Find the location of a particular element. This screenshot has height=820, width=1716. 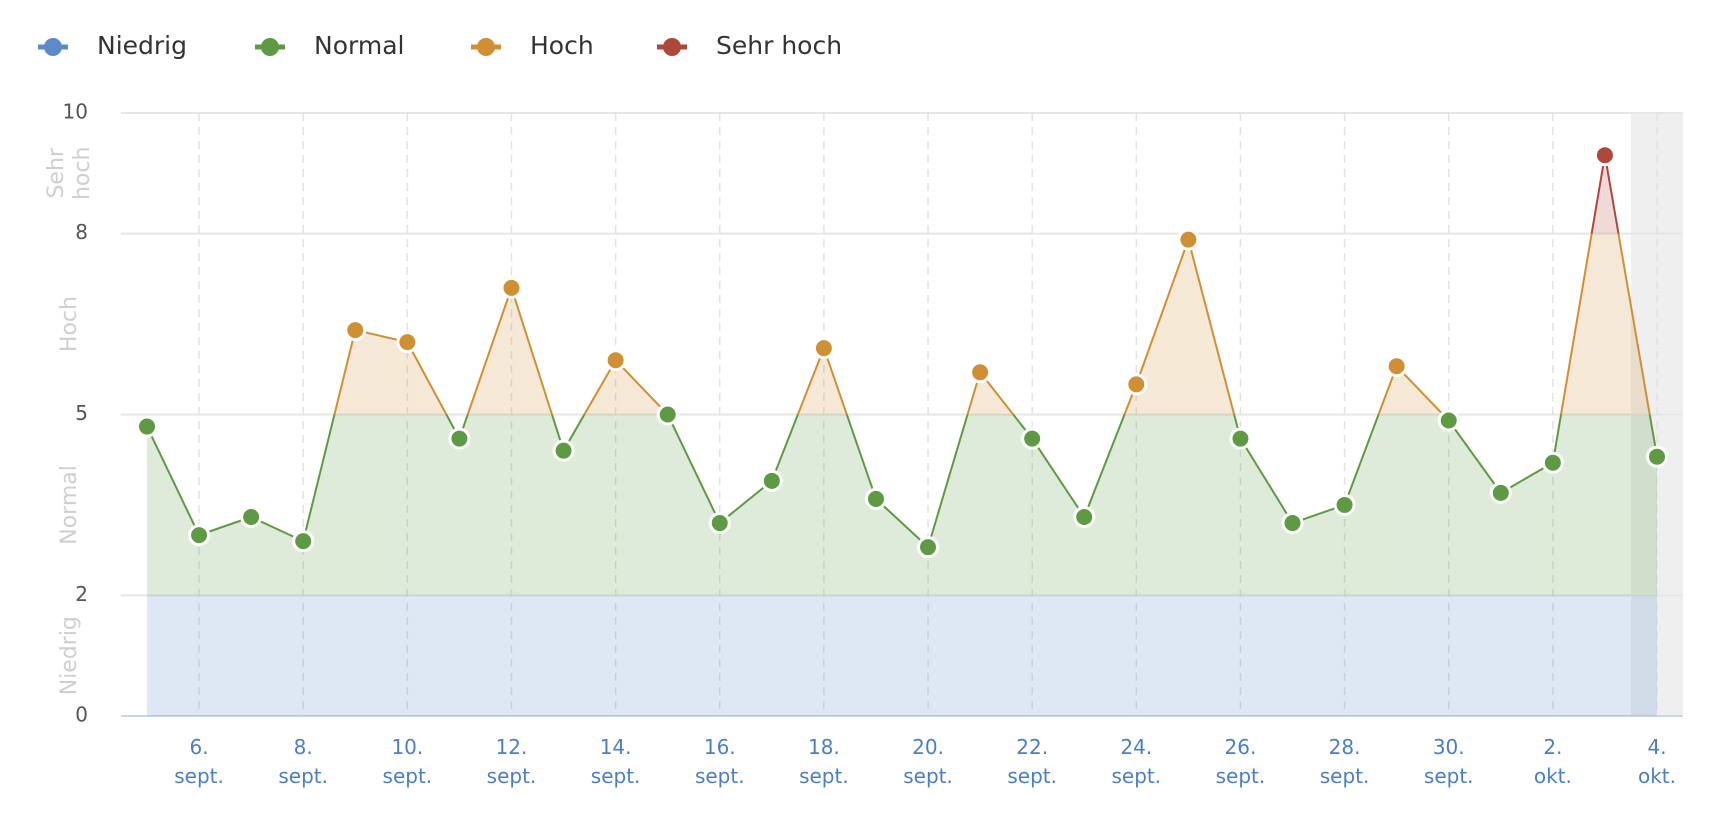

zone-label: Niedrig is located at coordinates (69, 655).